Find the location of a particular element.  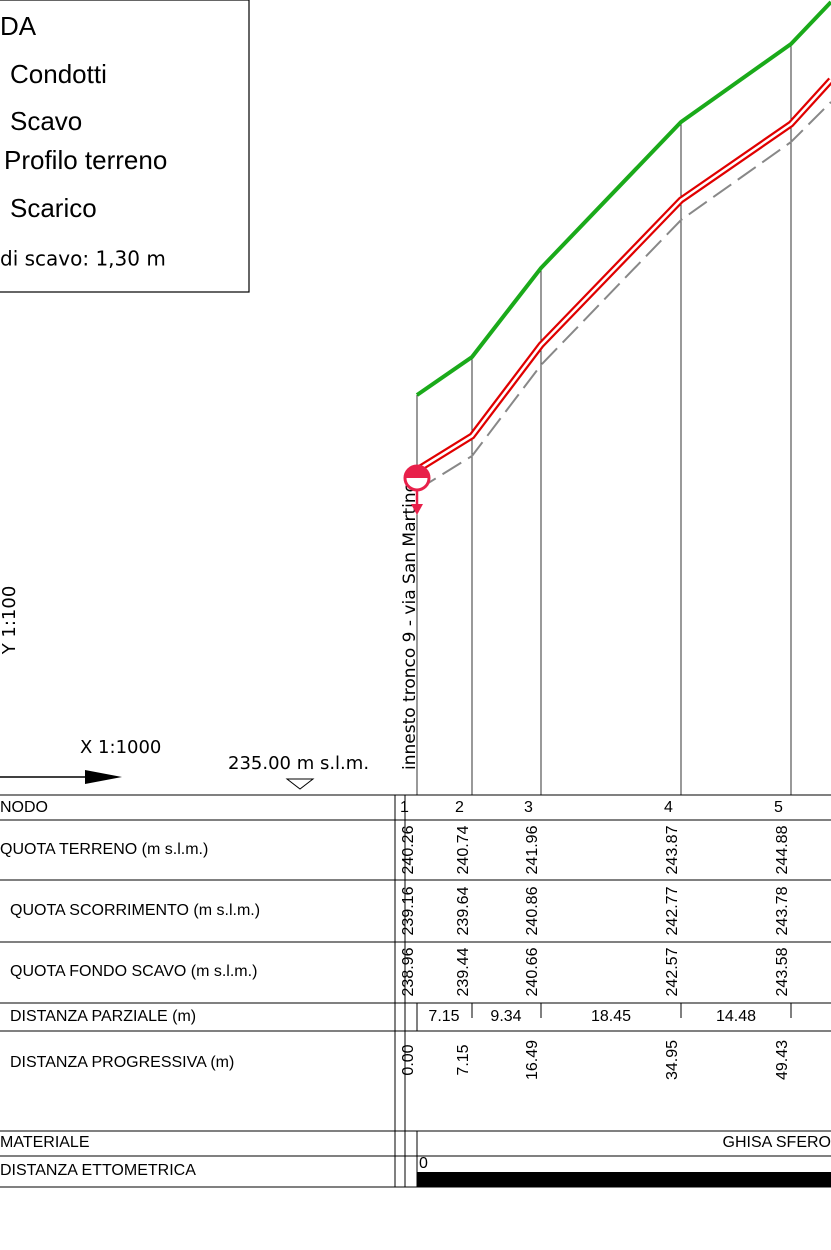

material: GHISA SFERO is located at coordinates (777, 1142).